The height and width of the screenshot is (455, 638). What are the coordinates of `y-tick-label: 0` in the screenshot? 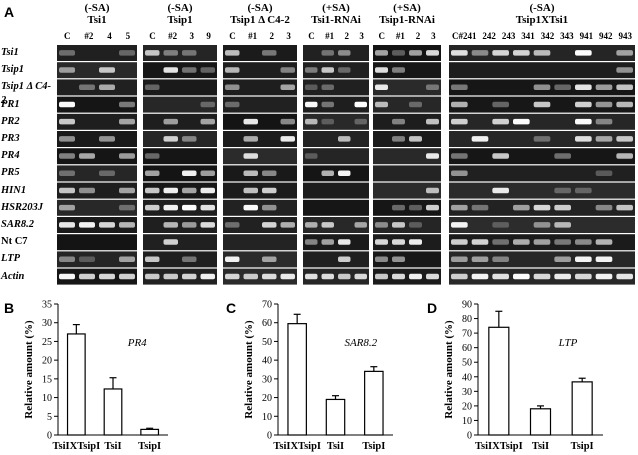 It's located at (469, 436).